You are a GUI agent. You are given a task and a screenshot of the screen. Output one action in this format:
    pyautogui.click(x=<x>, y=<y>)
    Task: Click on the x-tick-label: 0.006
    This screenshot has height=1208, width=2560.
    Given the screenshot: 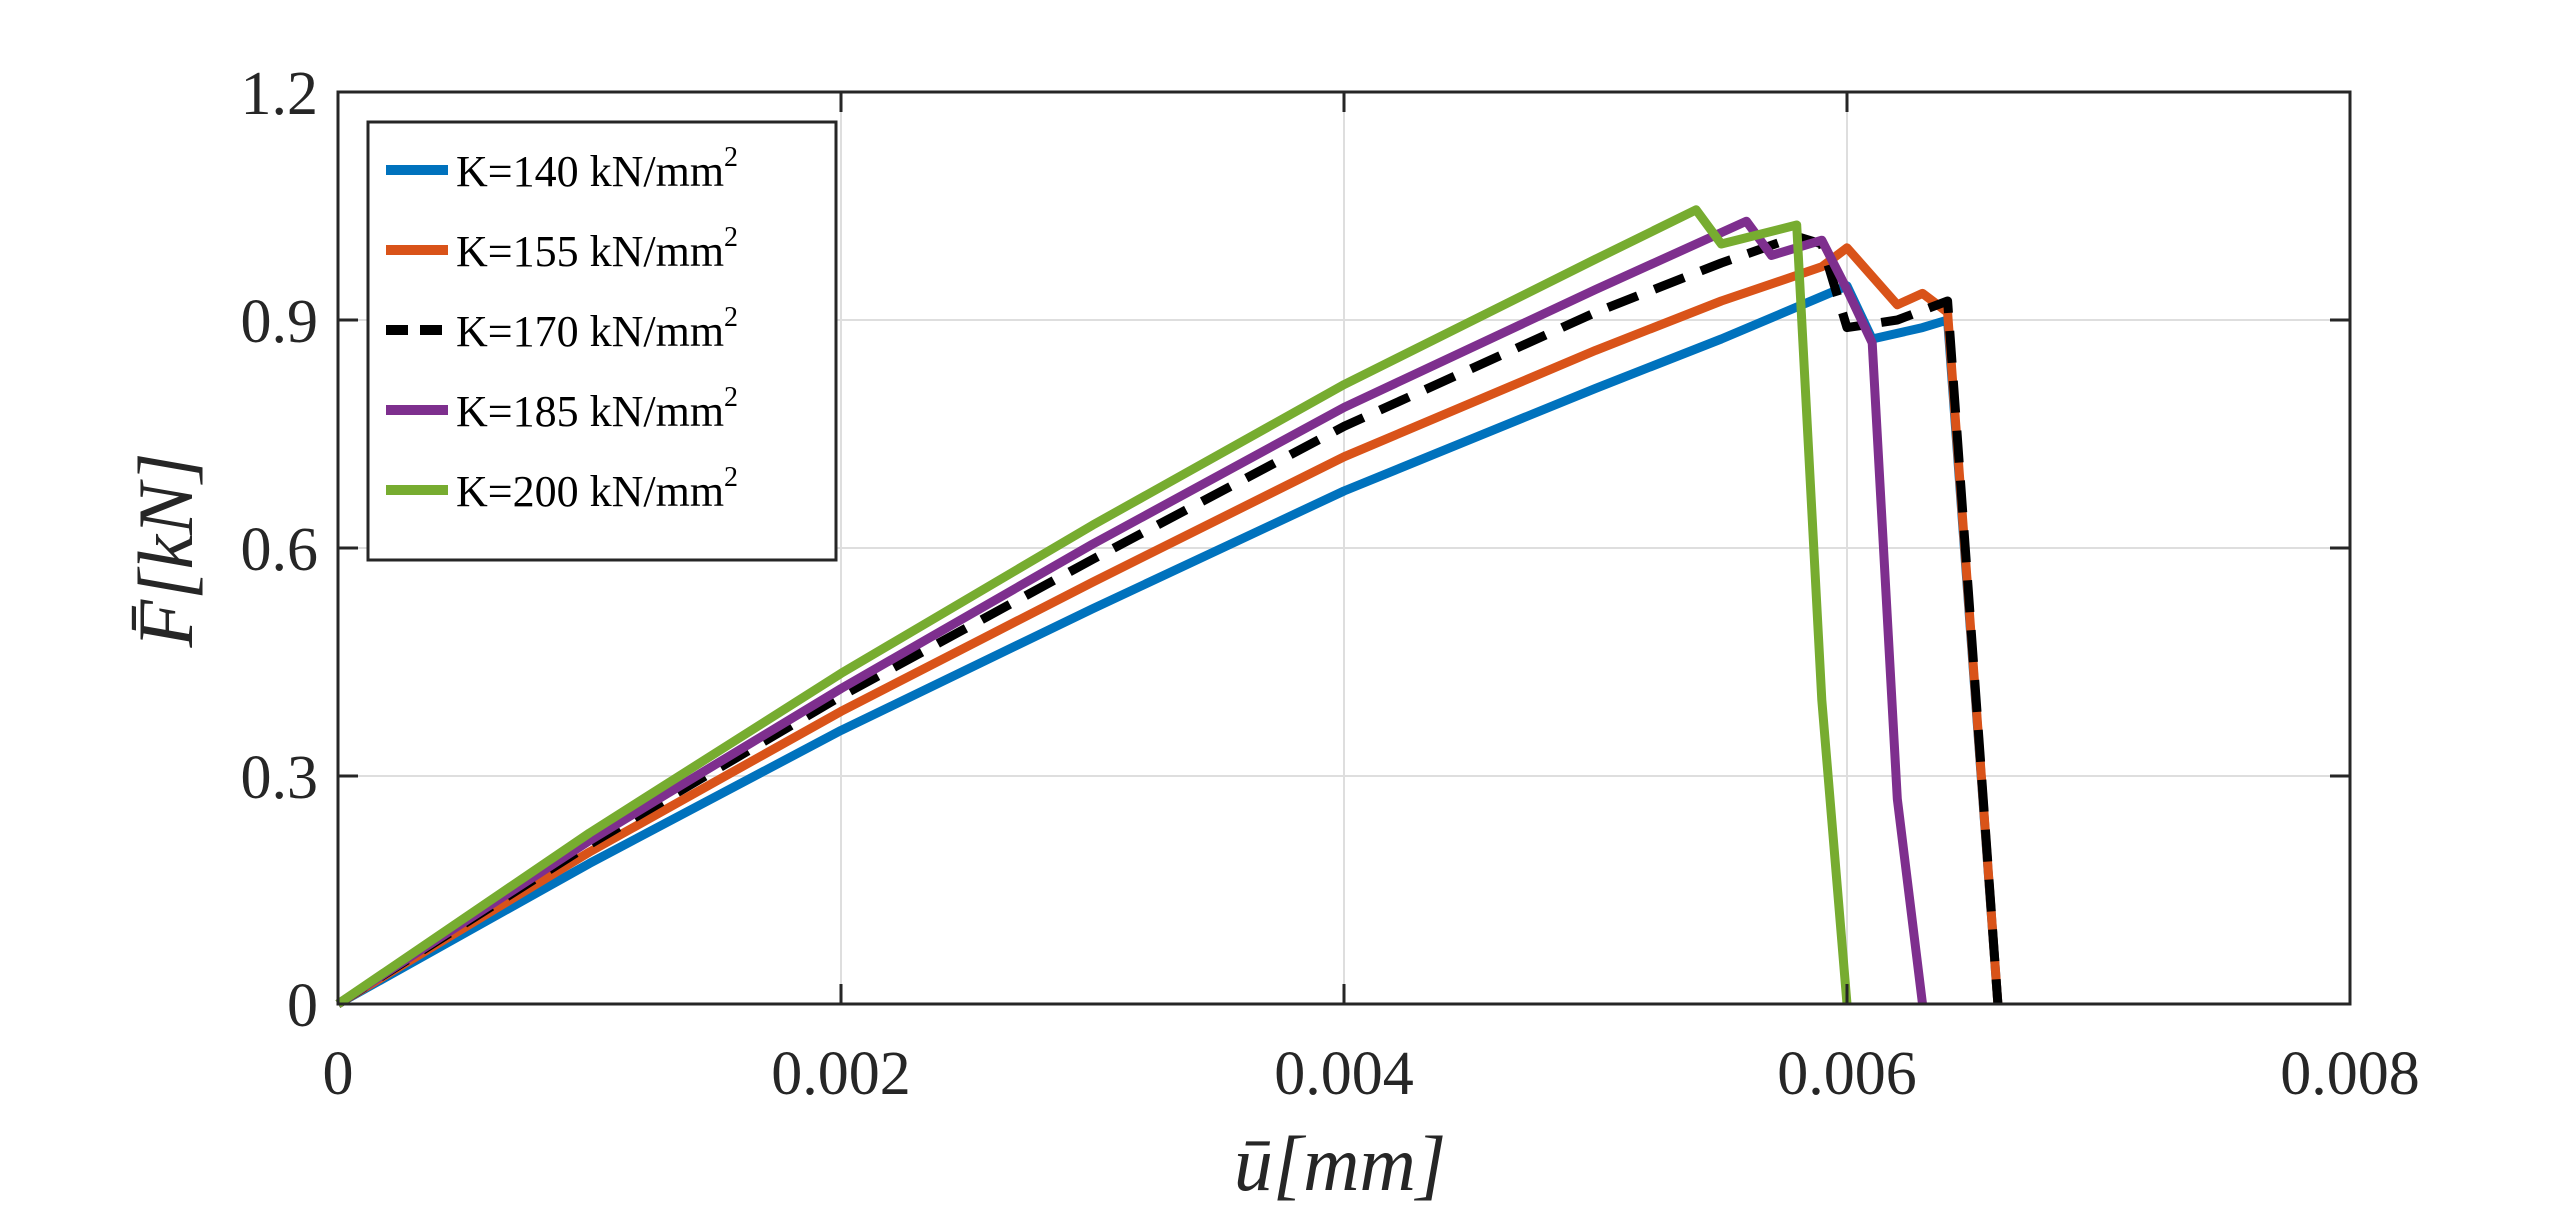 What is the action you would take?
    pyautogui.click(x=1847, y=1074)
    